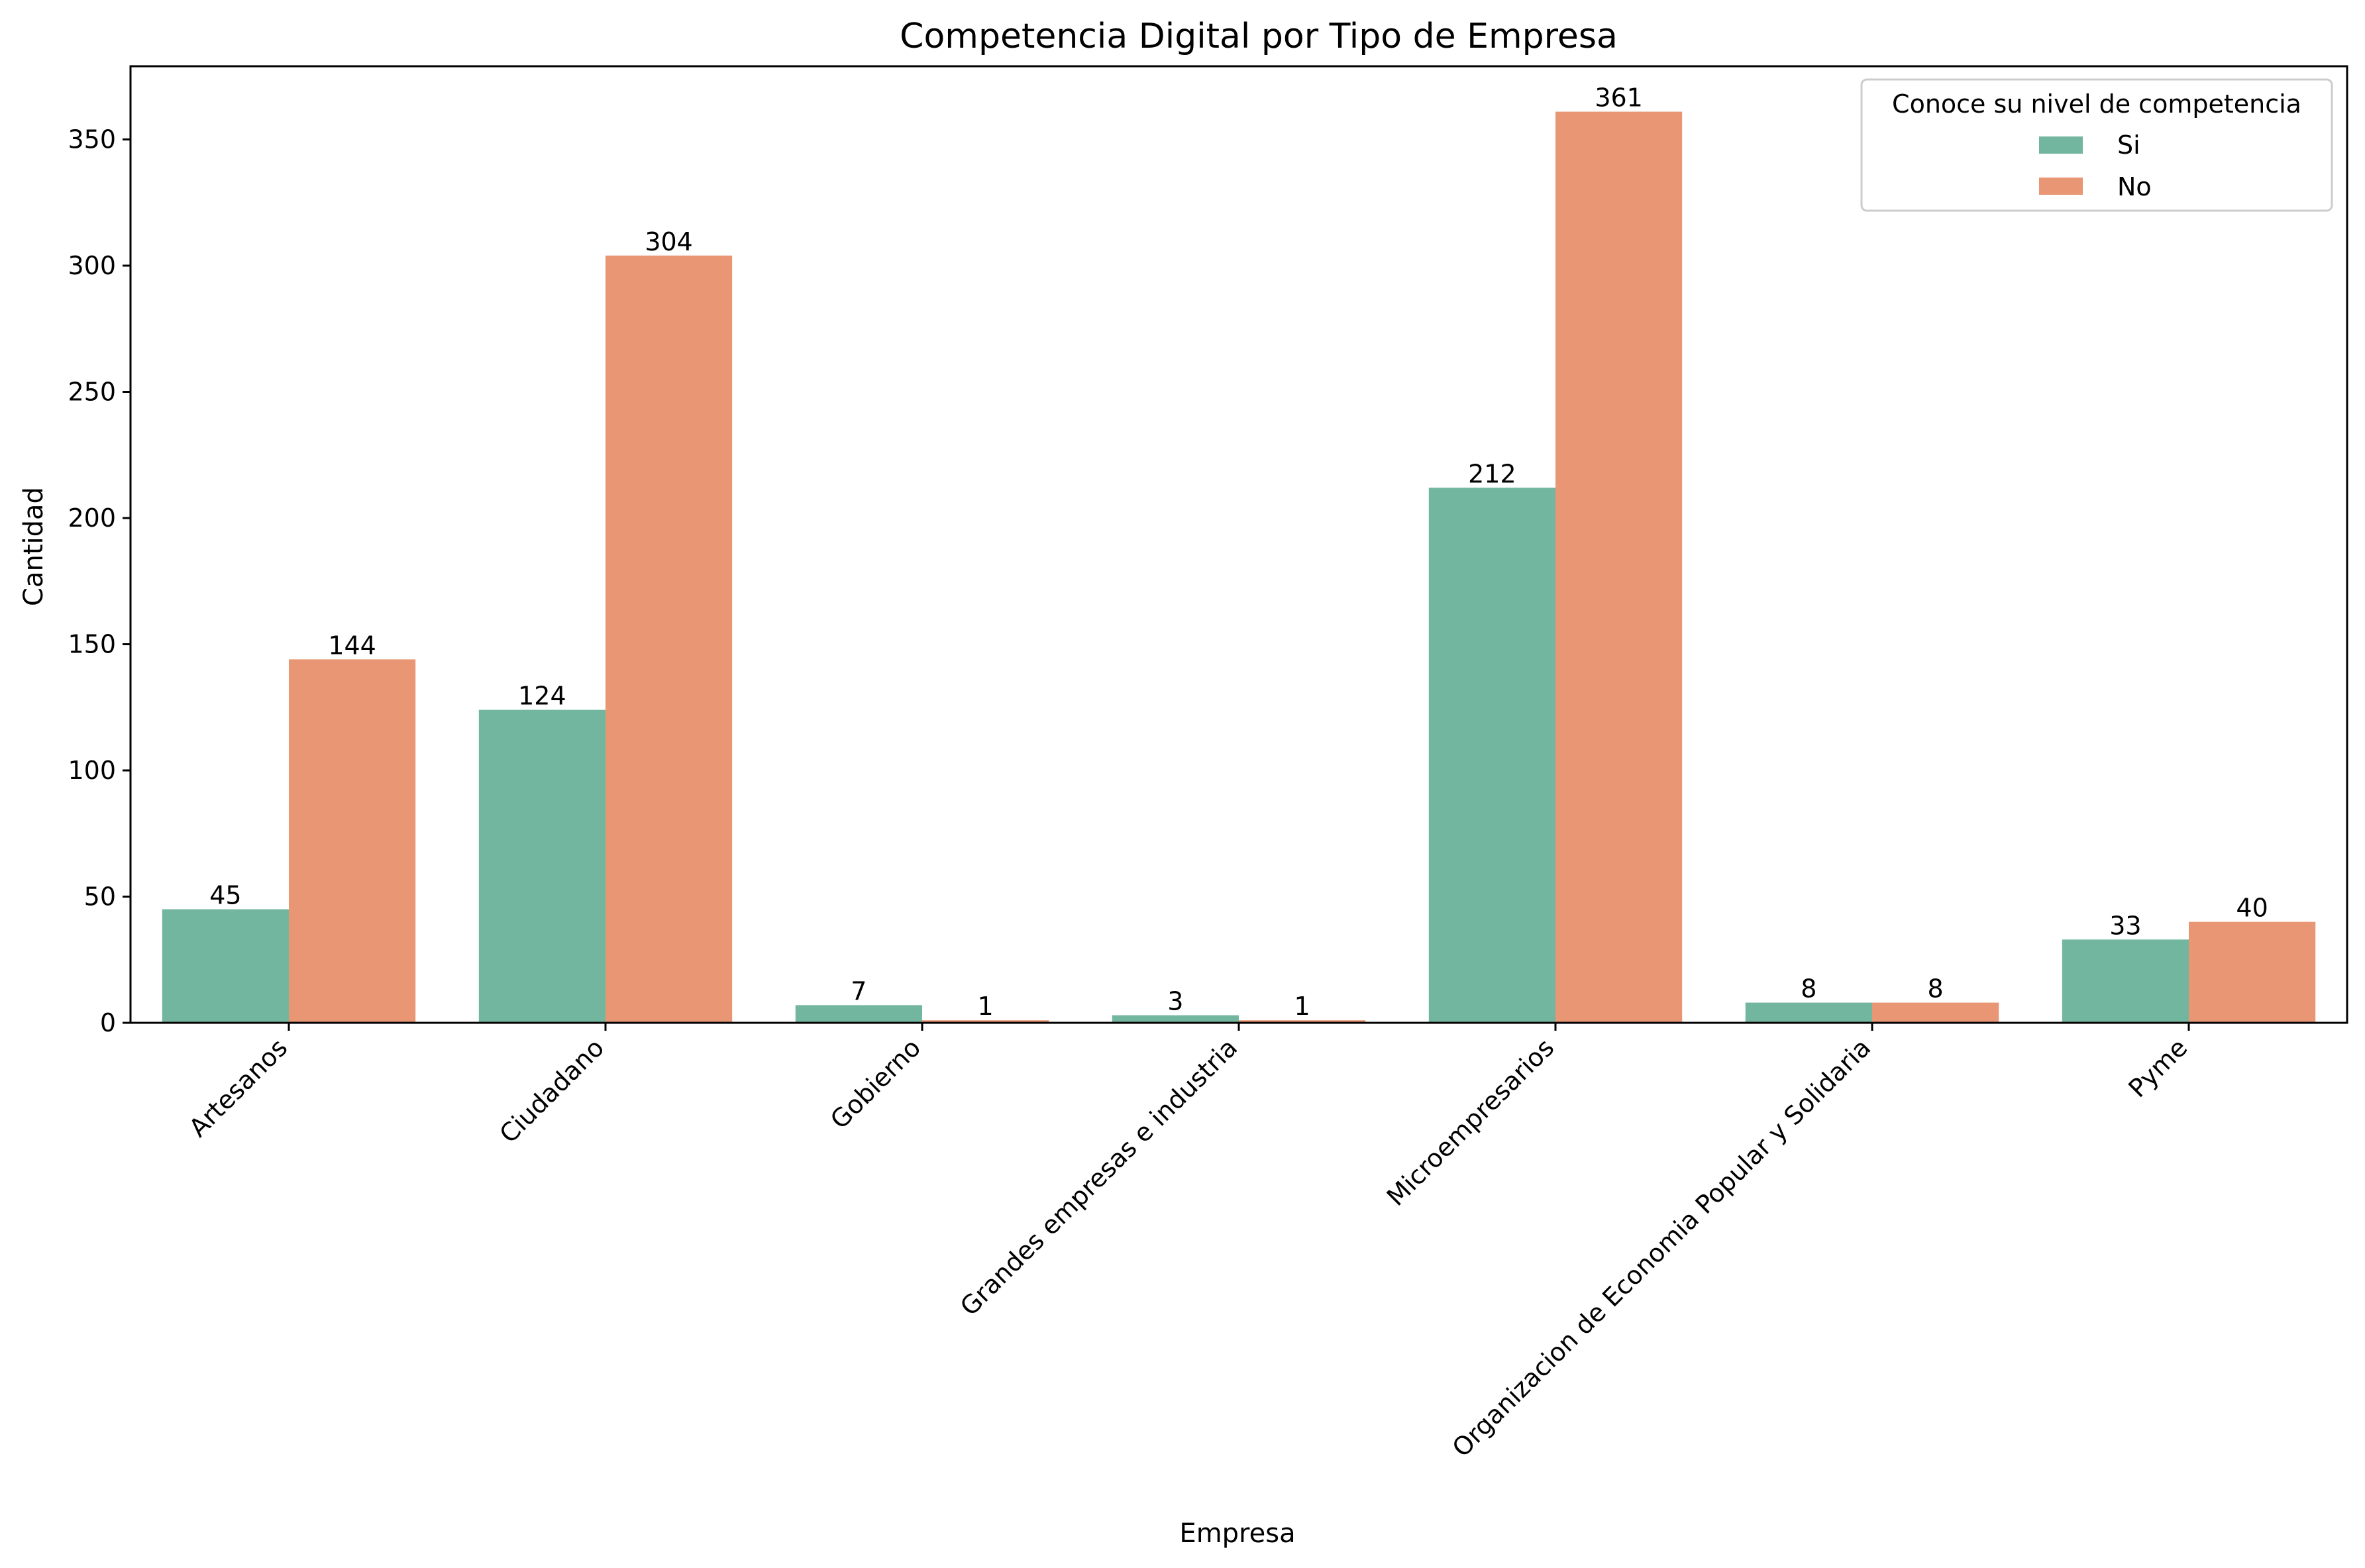 This screenshot has height=1568, width=2365. What do you see at coordinates (669, 242) in the screenshot?
I see `data-label-no-2: 304` at bounding box center [669, 242].